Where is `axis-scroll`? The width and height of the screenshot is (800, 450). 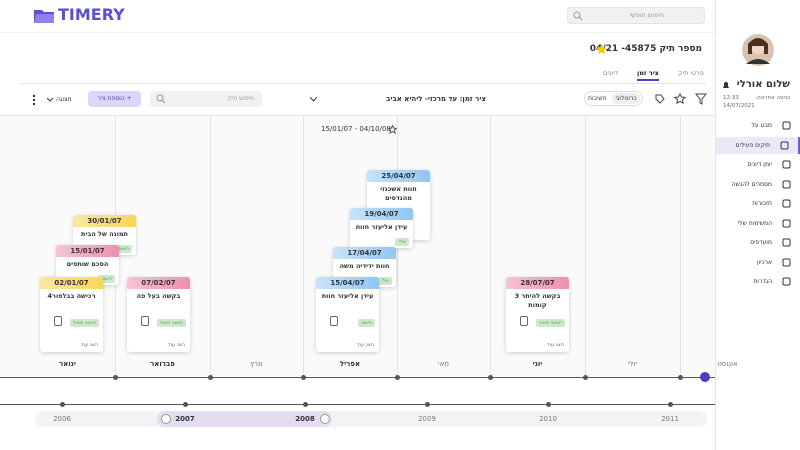
axis-scroll is located at coordinates (705, 377).